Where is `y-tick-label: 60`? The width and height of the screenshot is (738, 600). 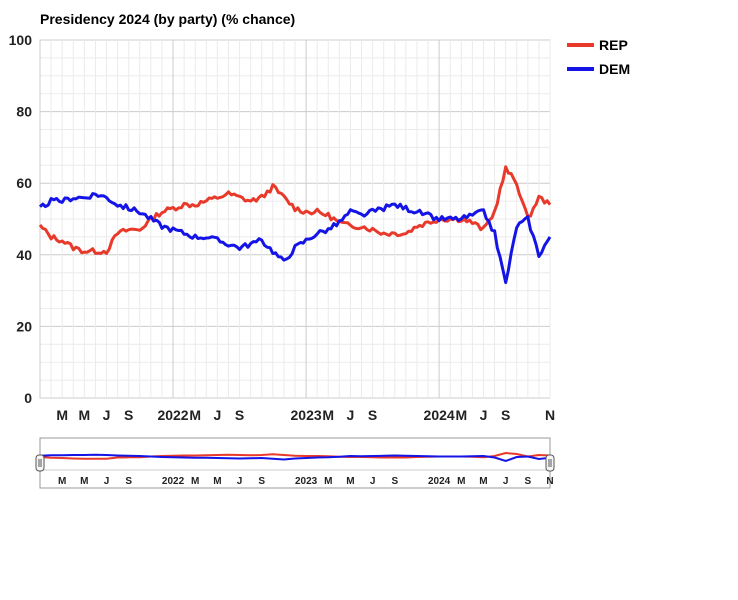
y-tick-label: 60 is located at coordinates (24, 183).